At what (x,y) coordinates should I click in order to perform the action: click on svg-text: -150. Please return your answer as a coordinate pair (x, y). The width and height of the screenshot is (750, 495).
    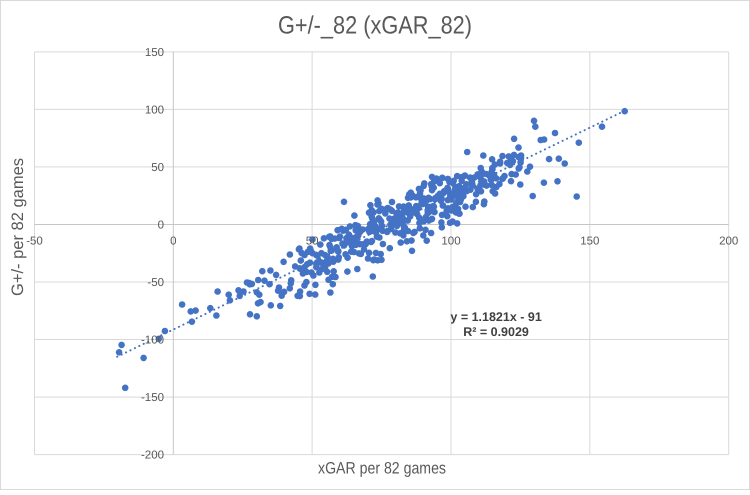
    Looking at the image, I should click on (152, 398).